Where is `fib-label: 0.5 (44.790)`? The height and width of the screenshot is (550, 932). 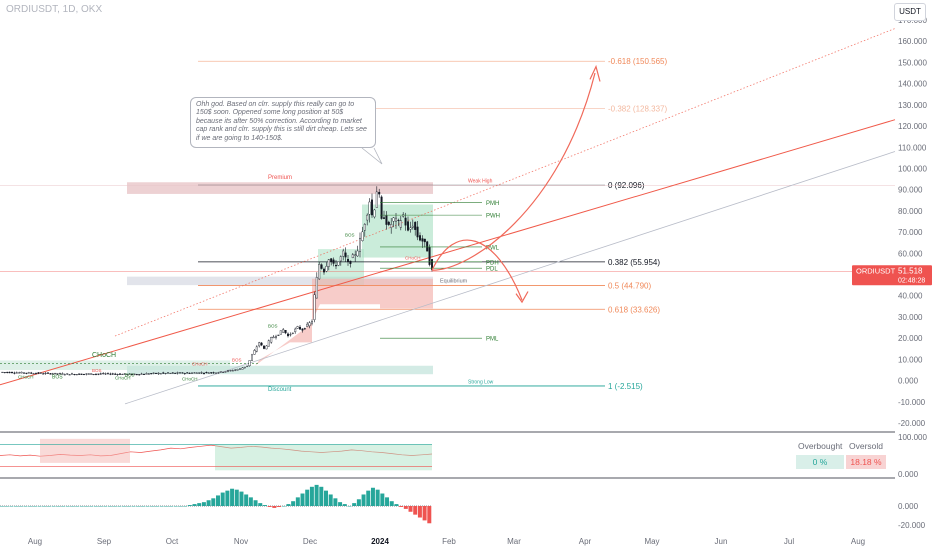 fib-label: 0.5 (44.790) is located at coordinates (629, 286).